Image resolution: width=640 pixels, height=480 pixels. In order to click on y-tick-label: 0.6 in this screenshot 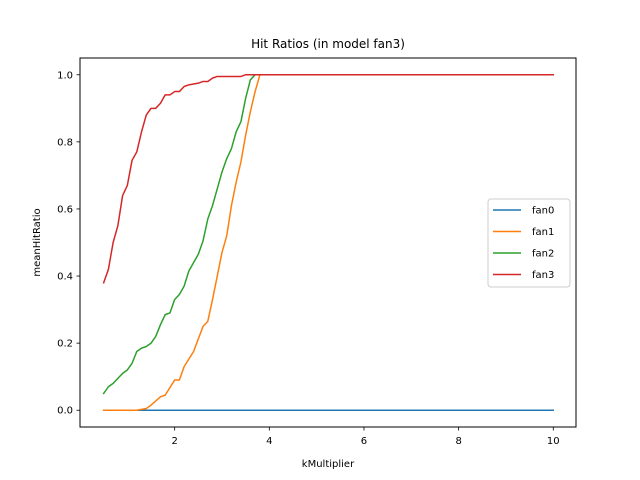, I will do `click(65, 209)`.